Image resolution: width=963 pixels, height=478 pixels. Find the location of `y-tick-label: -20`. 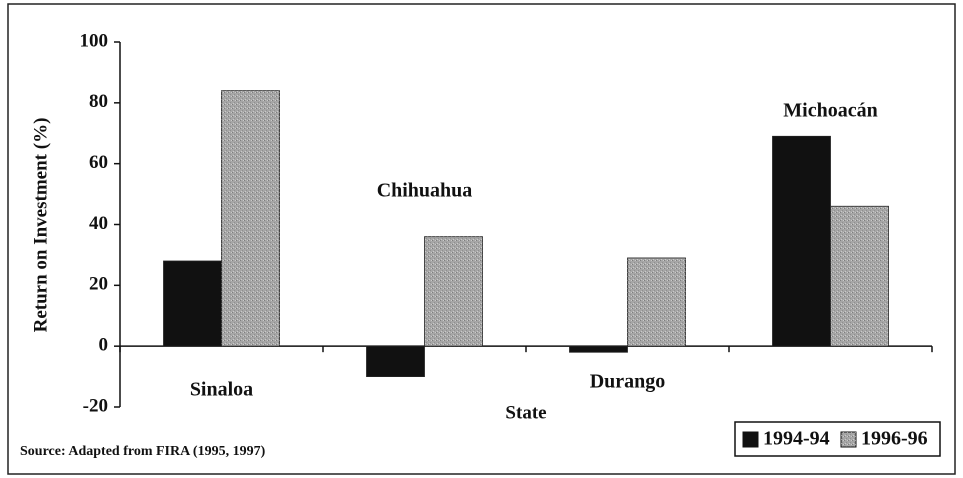

y-tick-label: -20 is located at coordinates (95, 405).